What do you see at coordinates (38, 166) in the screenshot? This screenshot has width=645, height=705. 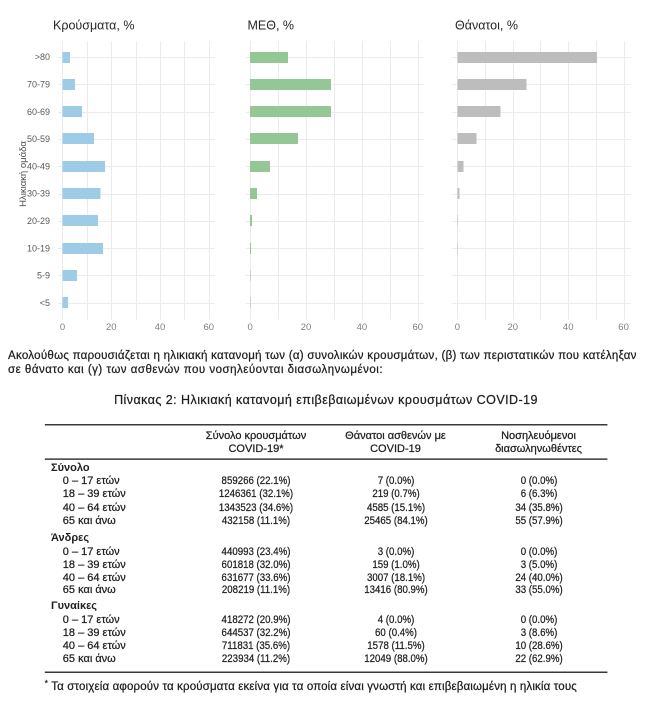 I see `svg-text: 40-49` at bounding box center [38, 166].